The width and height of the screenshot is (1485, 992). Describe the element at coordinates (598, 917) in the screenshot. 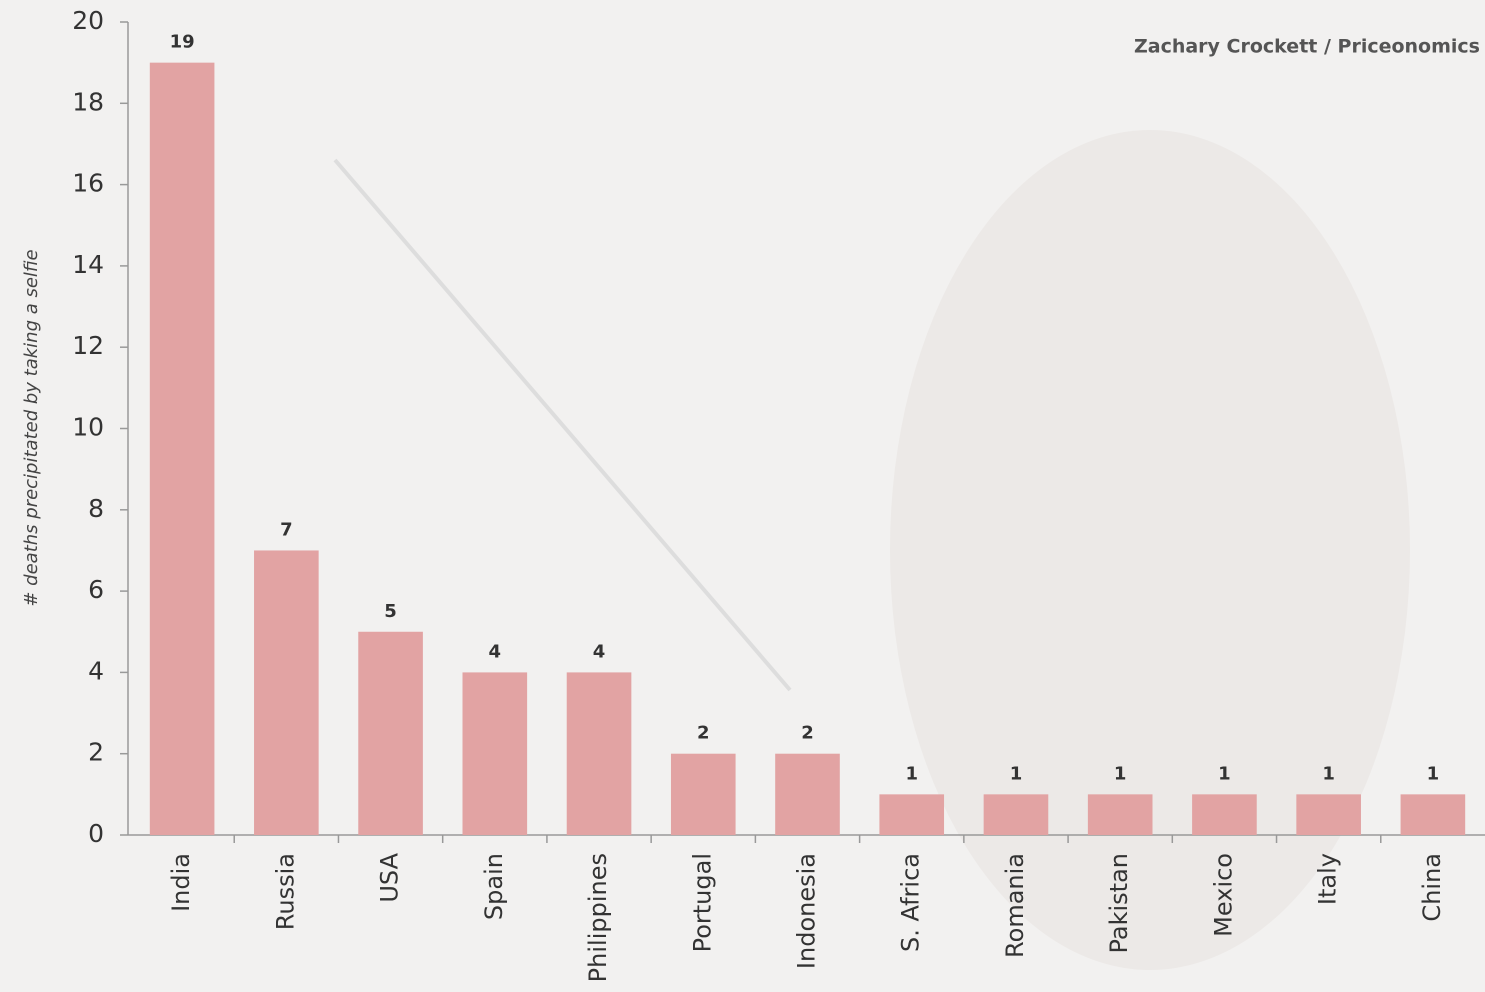

I see `x-tick-label: Philippines` at that location.